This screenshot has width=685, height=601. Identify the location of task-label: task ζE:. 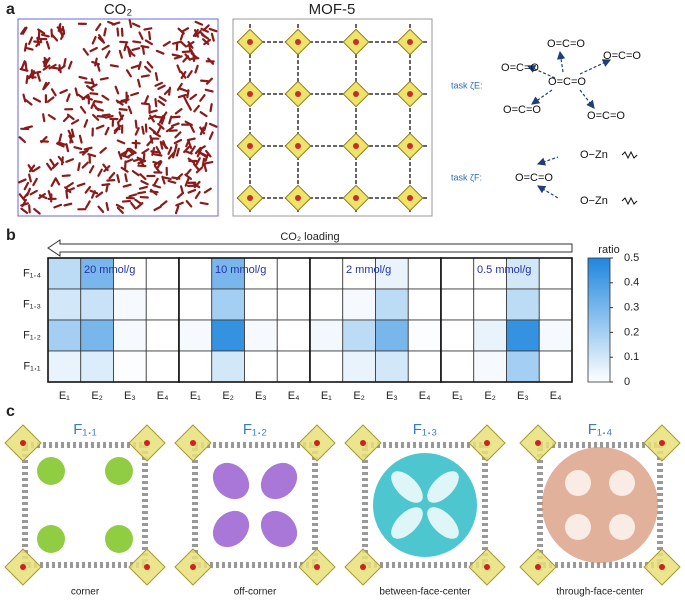
(466, 85).